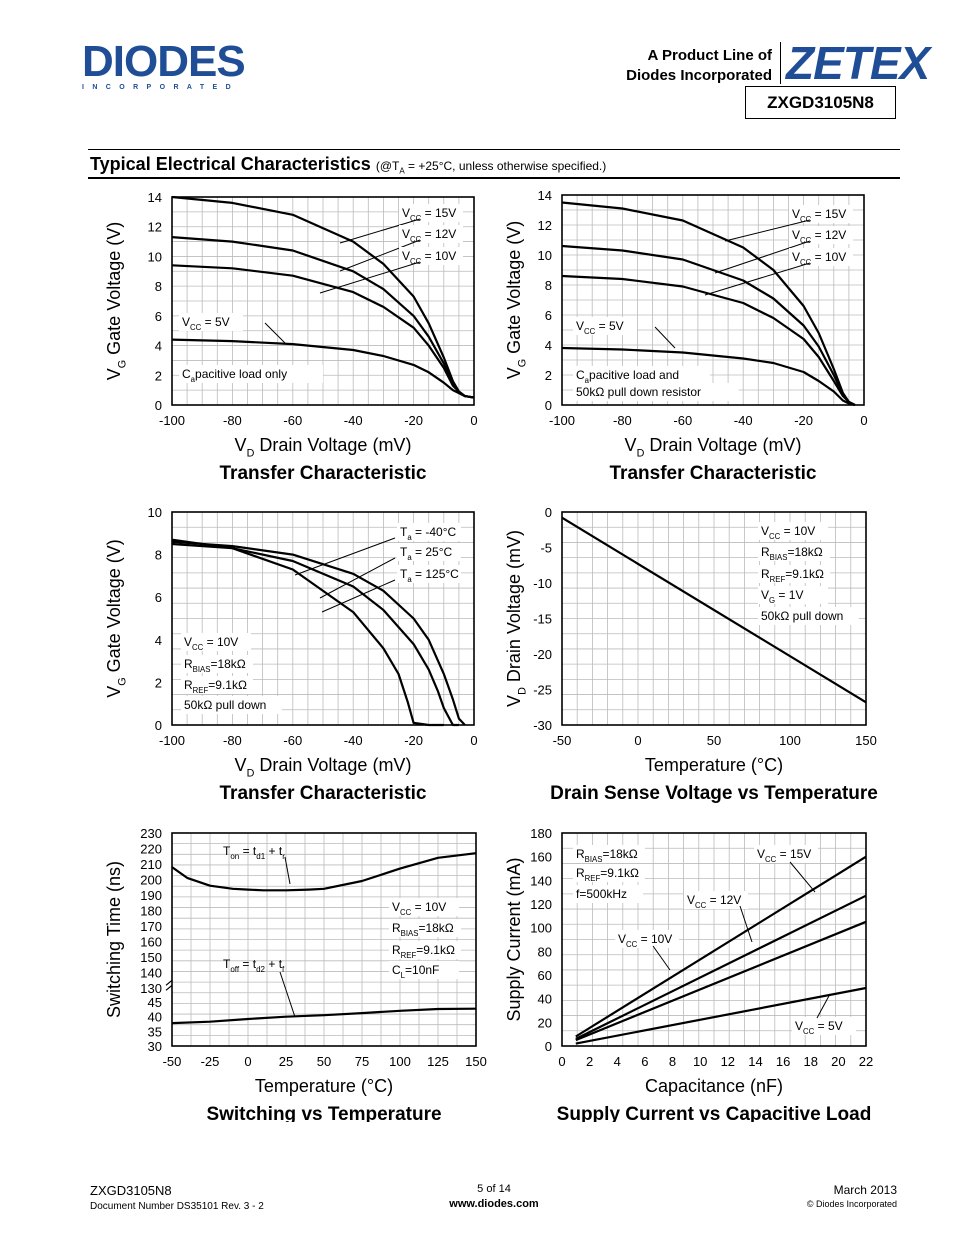 The height and width of the screenshot is (1235, 954). Describe the element at coordinates (429, 575) in the screenshot. I see `series-label: Ta = 125°C` at that location.